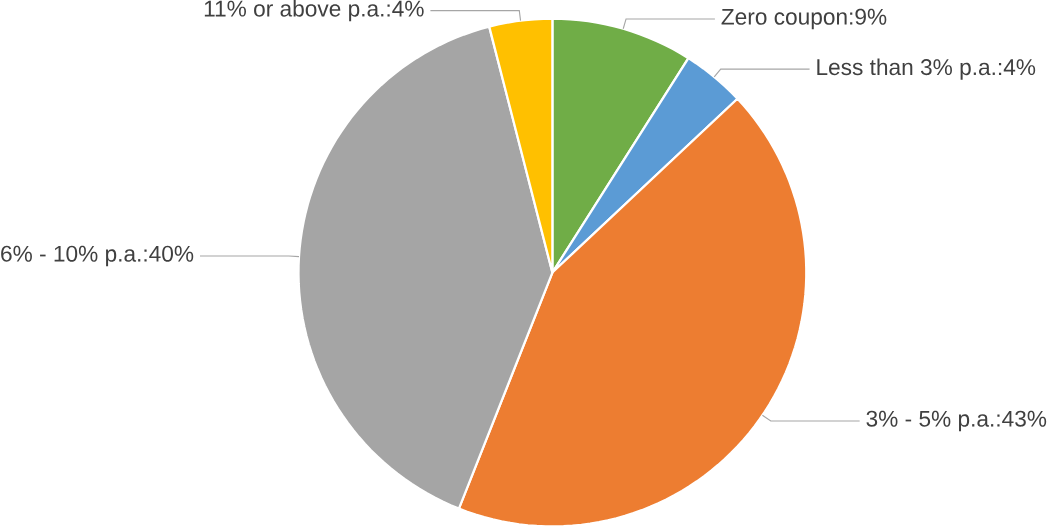 The height and width of the screenshot is (528, 1047). I want to click on slice-label: 11% or above p.a.:4%, so click(314, 11).